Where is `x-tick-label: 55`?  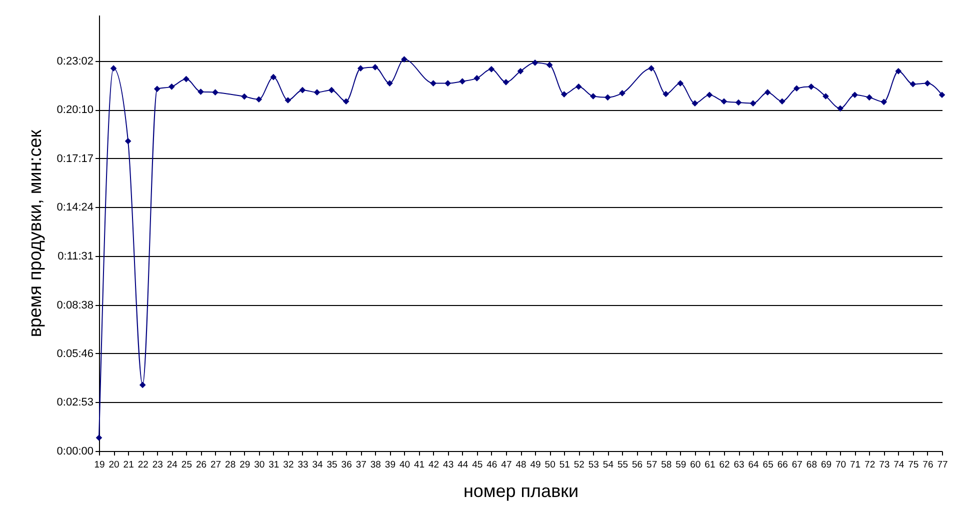
x-tick-label: 55 is located at coordinates (622, 465).